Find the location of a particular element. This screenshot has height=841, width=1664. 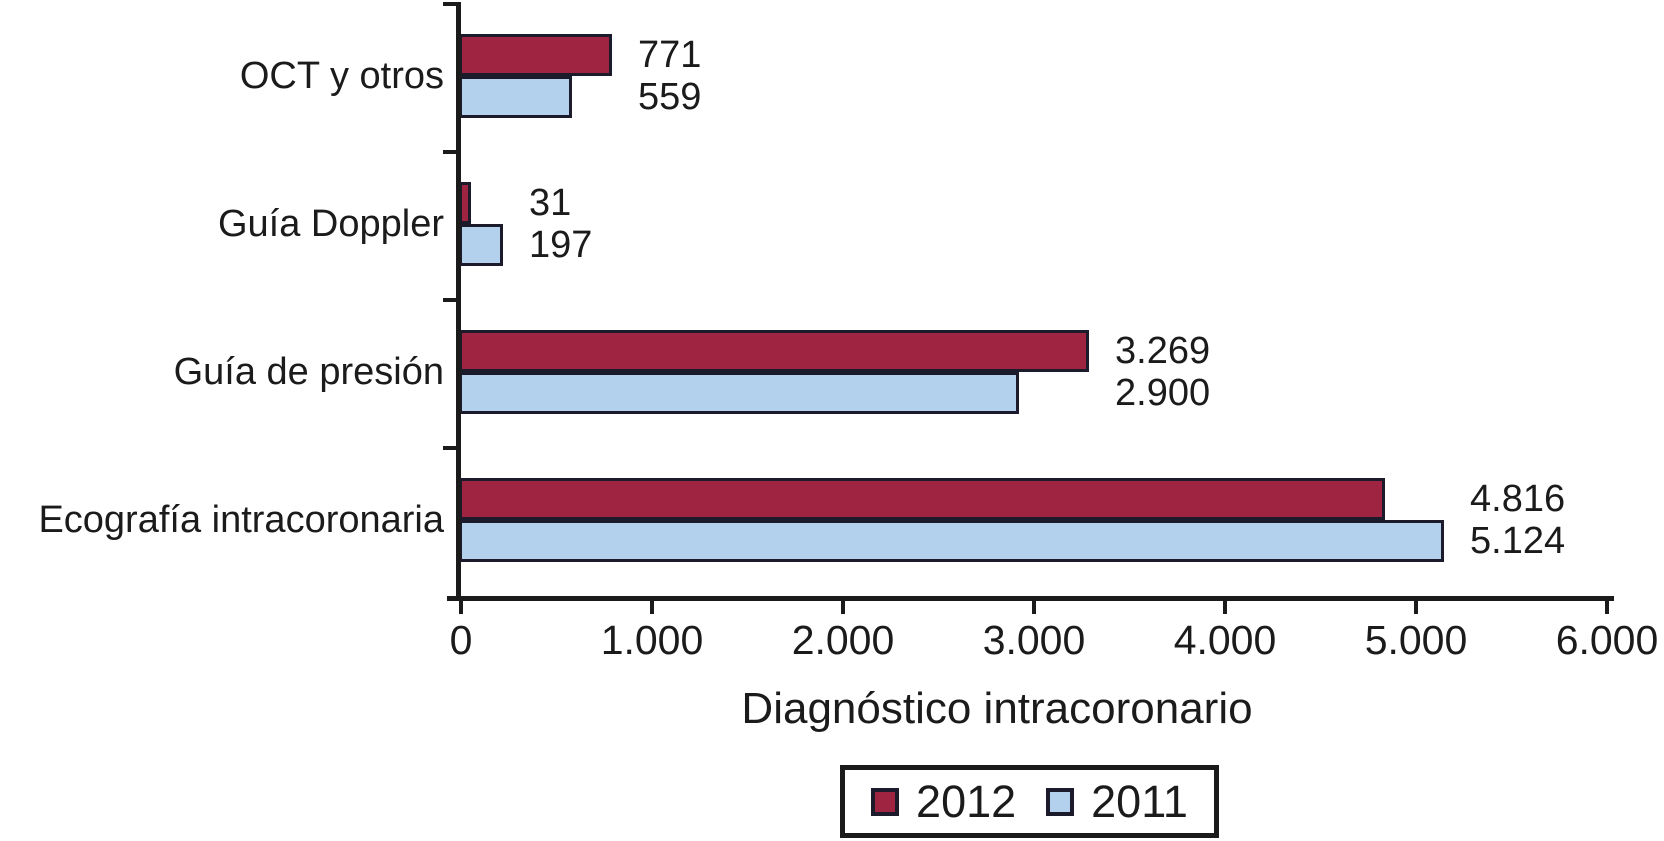

value-label-2012: 771 is located at coordinates (670, 55).